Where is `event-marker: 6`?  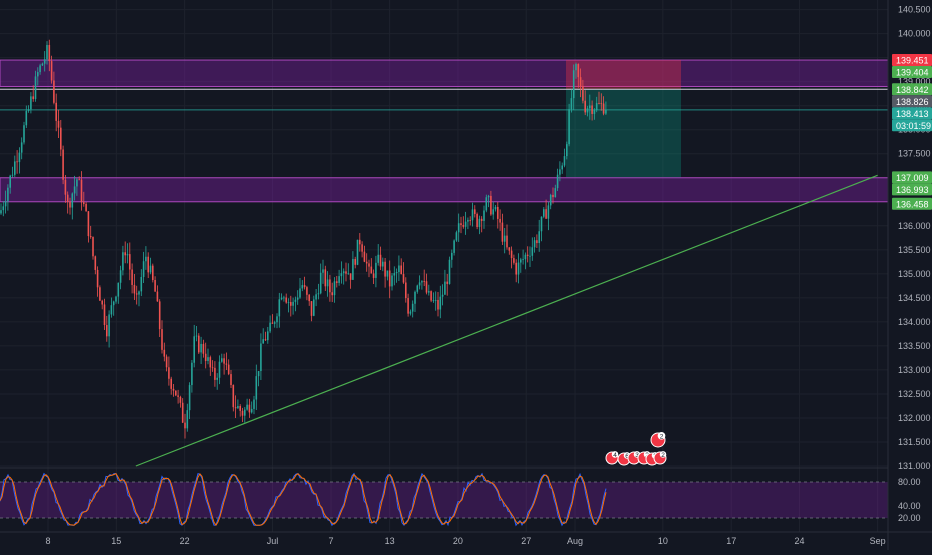
event-marker: 6 is located at coordinates (624, 459).